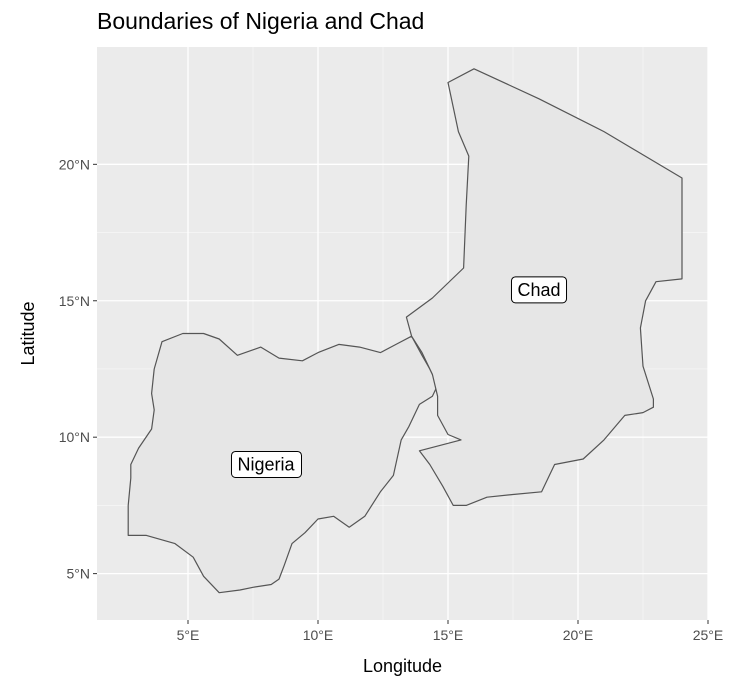 The height and width of the screenshot is (687, 749). Describe the element at coordinates (79, 574) in the screenshot. I see `y-tick-label: 5°N` at that location.